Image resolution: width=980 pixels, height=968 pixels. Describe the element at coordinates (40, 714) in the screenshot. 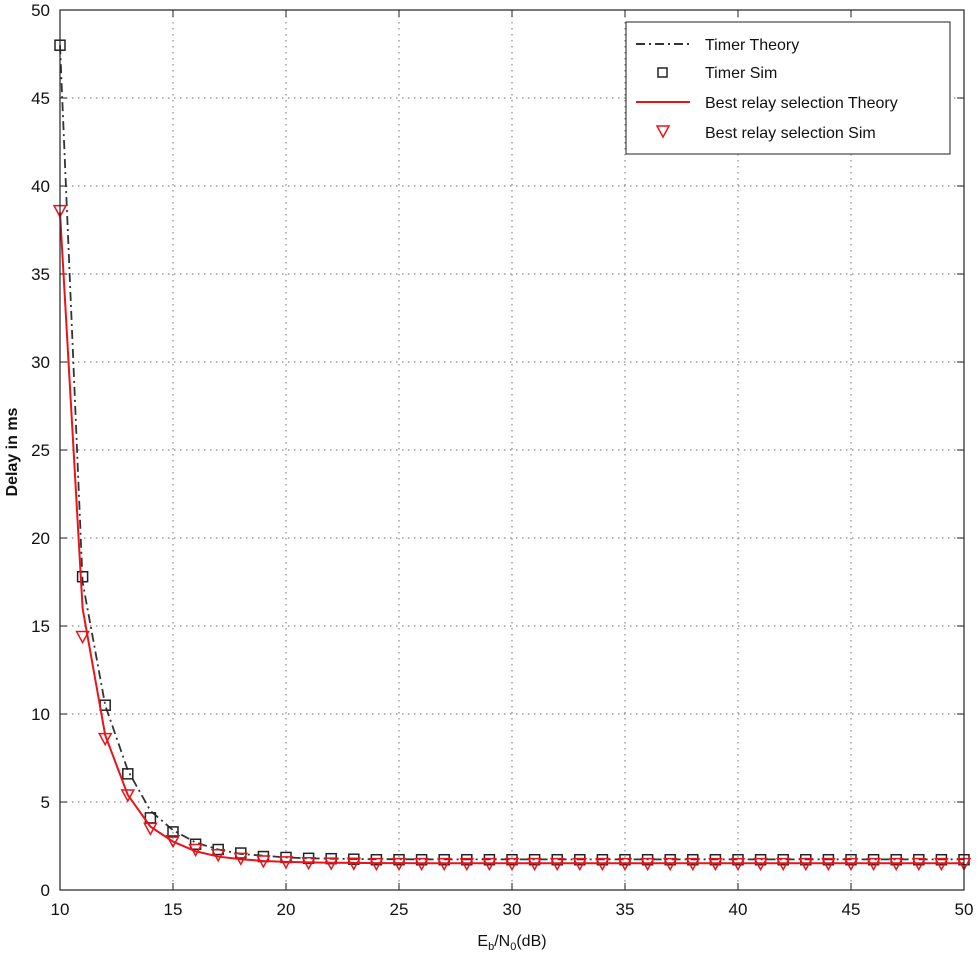

I see `y-tick-label: 10` at that location.